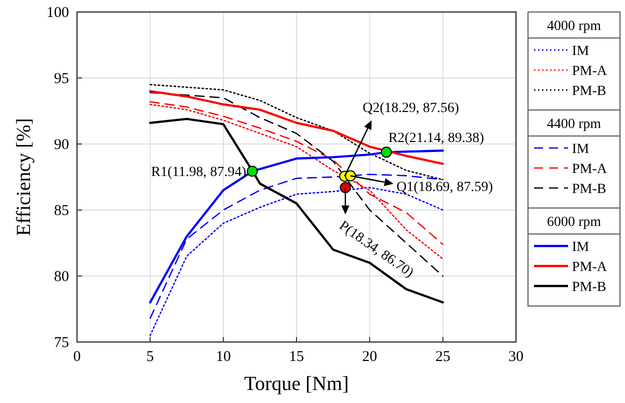  Describe the element at coordinates (411, 108) in the screenshot. I see `annotation: Q2(18.29, 87.56)` at that location.